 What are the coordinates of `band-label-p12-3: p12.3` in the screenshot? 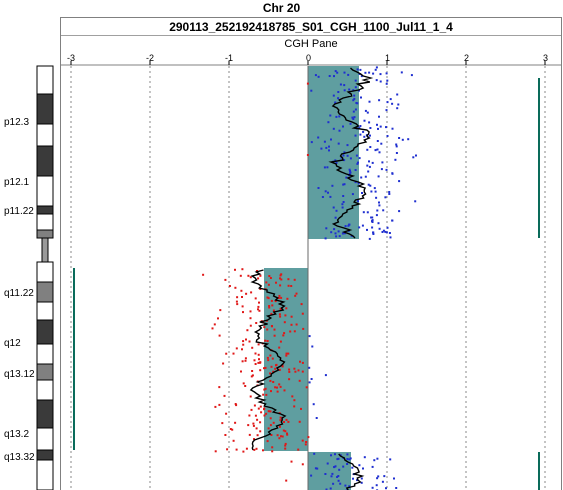 It's located at (17, 122).